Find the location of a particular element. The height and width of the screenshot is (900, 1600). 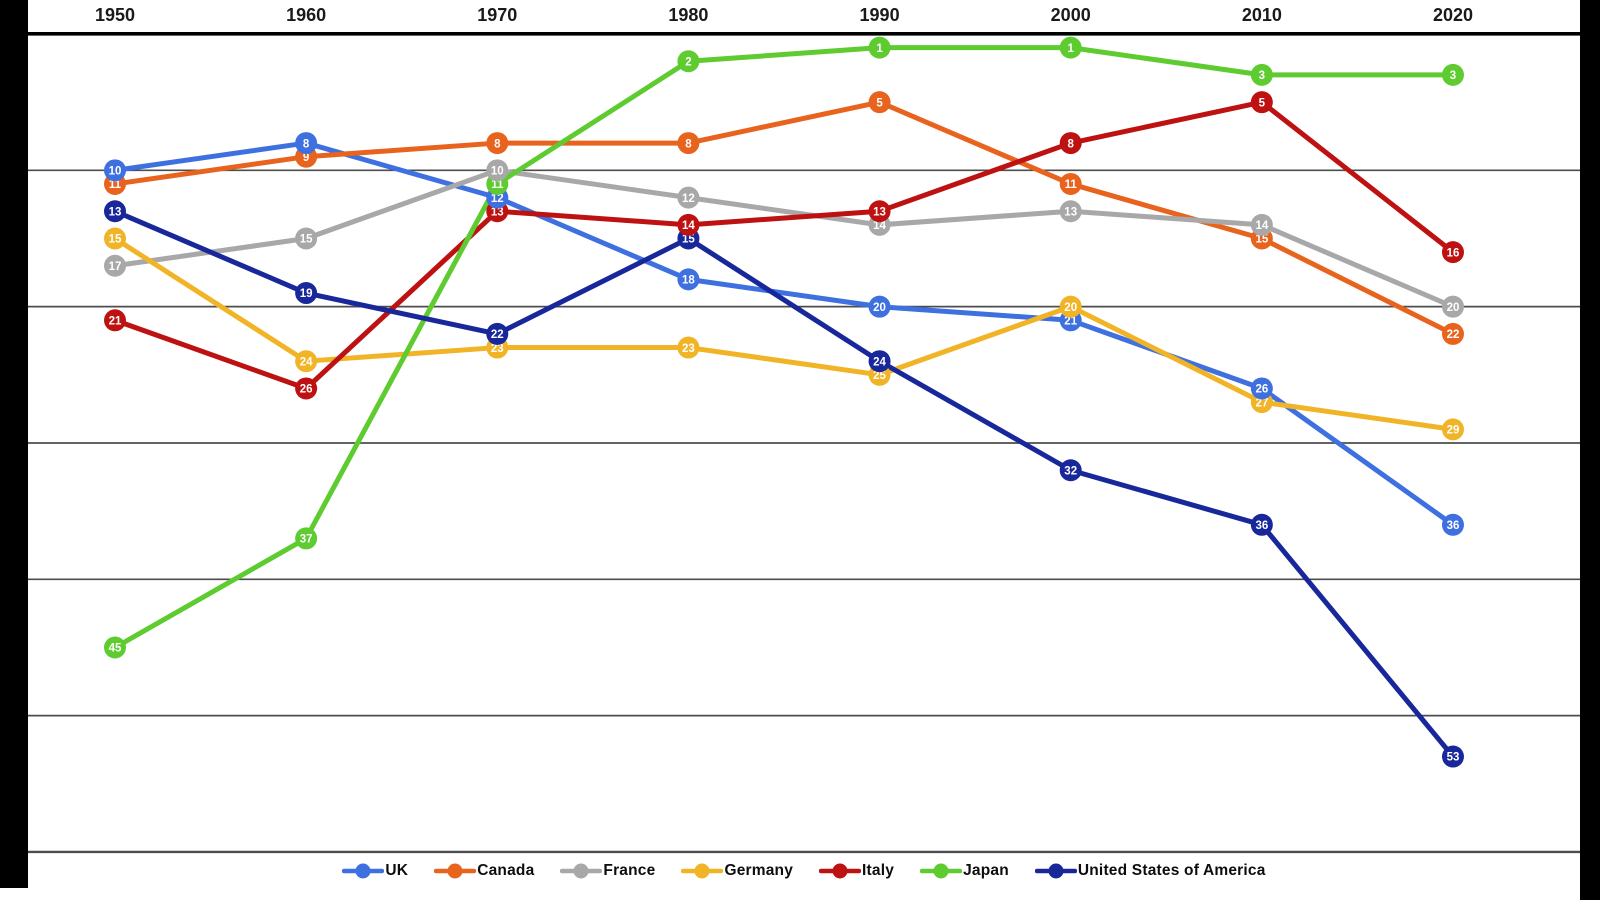

data-point-united-states-of-america-1970: 22 is located at coordinates (497, 333).